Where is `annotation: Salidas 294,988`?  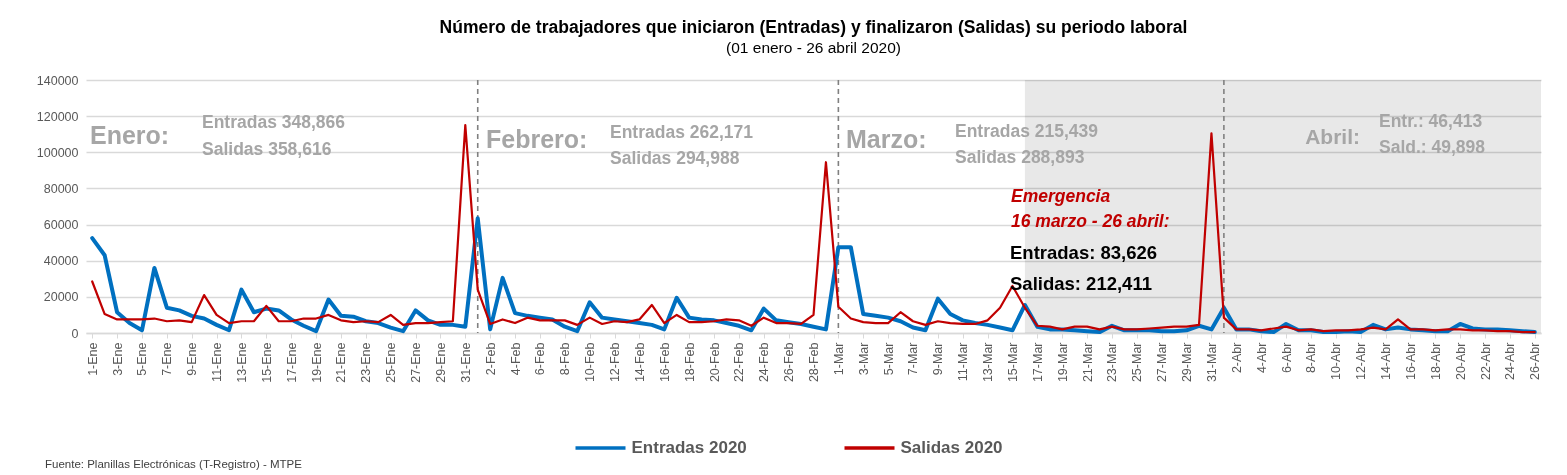
annotation: Salidas 294,988 is located at coordinates (675, 158).